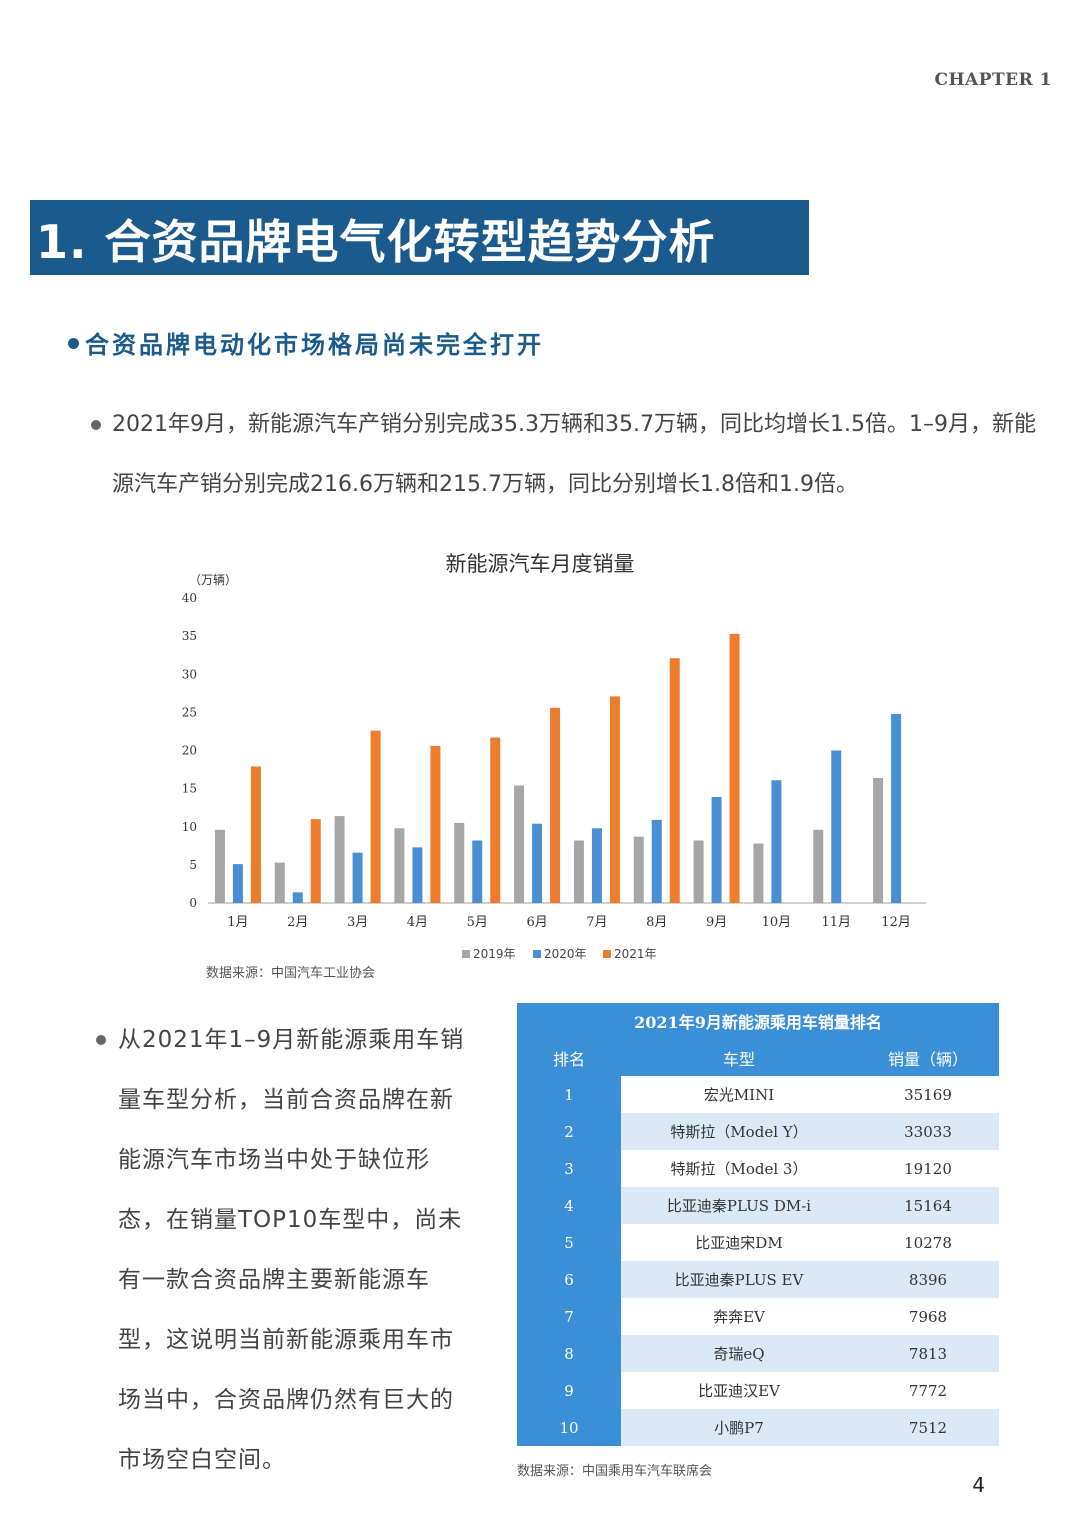  What do you see at coordinates (578, 871) in the screenshot?
I see `bar-2019年-7月` at bounding box center [578, 871].